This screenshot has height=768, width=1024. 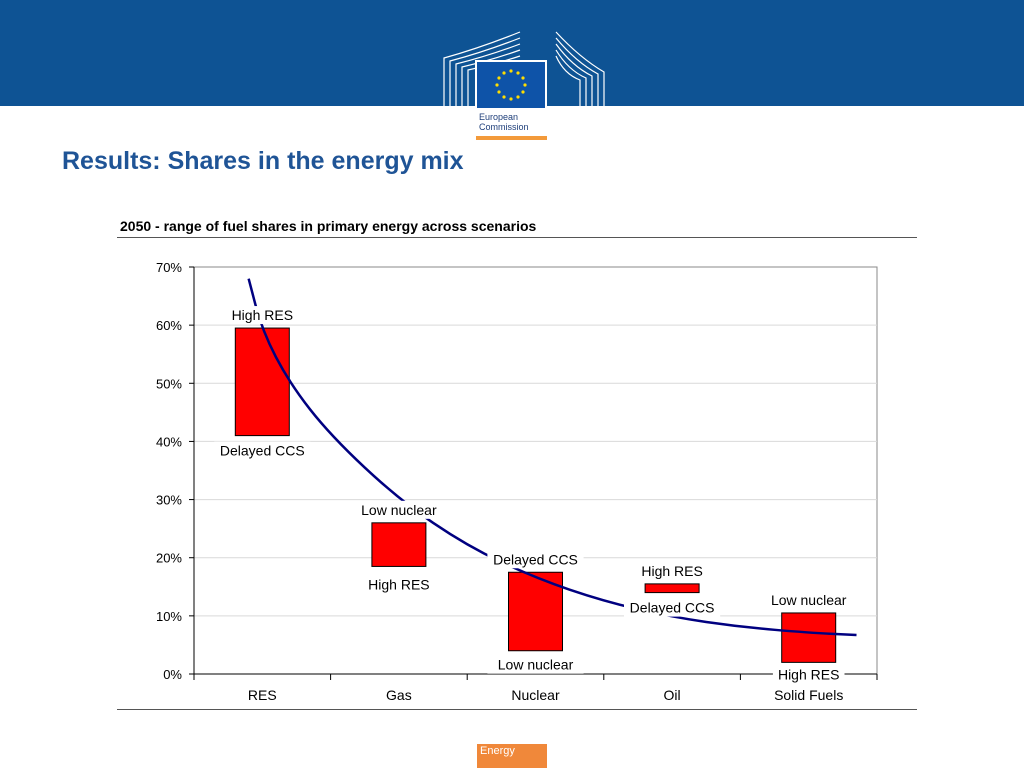 I want to click on y-tick-label: 20%, so click(x=169, y=558).